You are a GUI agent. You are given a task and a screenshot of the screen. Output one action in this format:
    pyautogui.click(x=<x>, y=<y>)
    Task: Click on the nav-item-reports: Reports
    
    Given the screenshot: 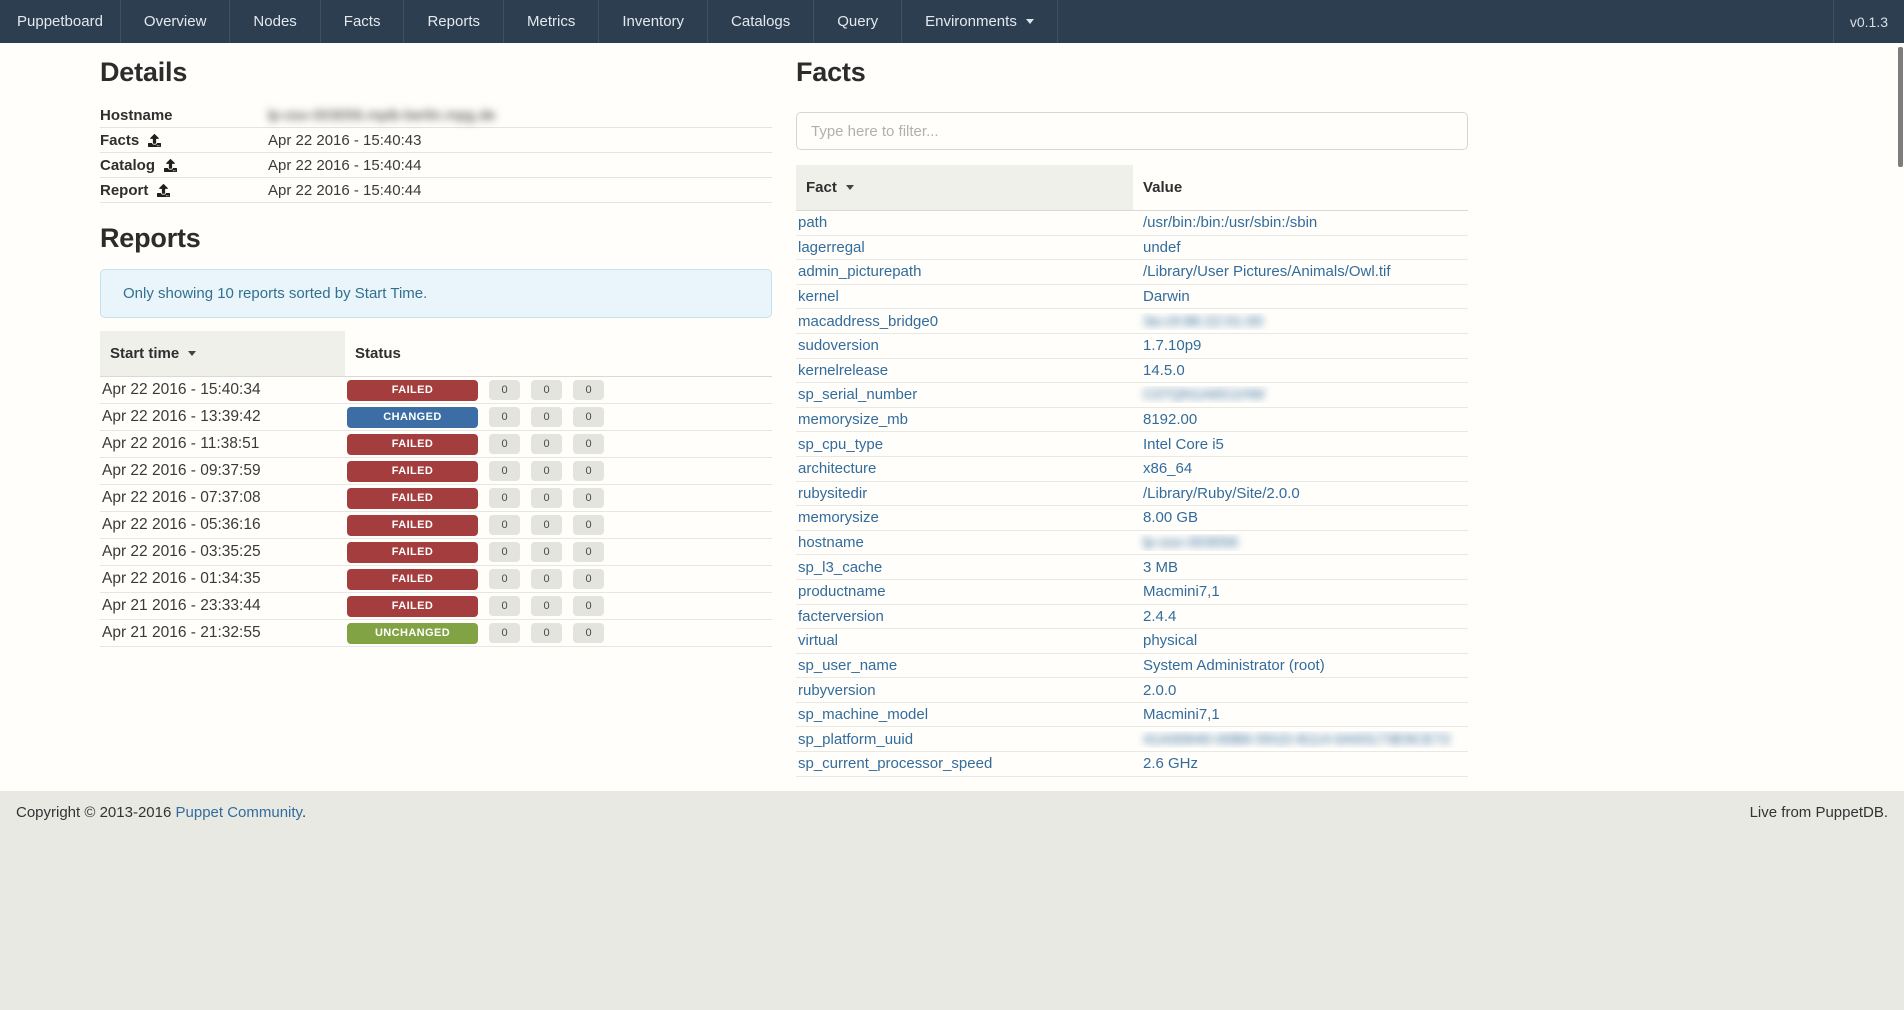 What is the action you would take?
    pyautogui.click(x=454, y=21)
    